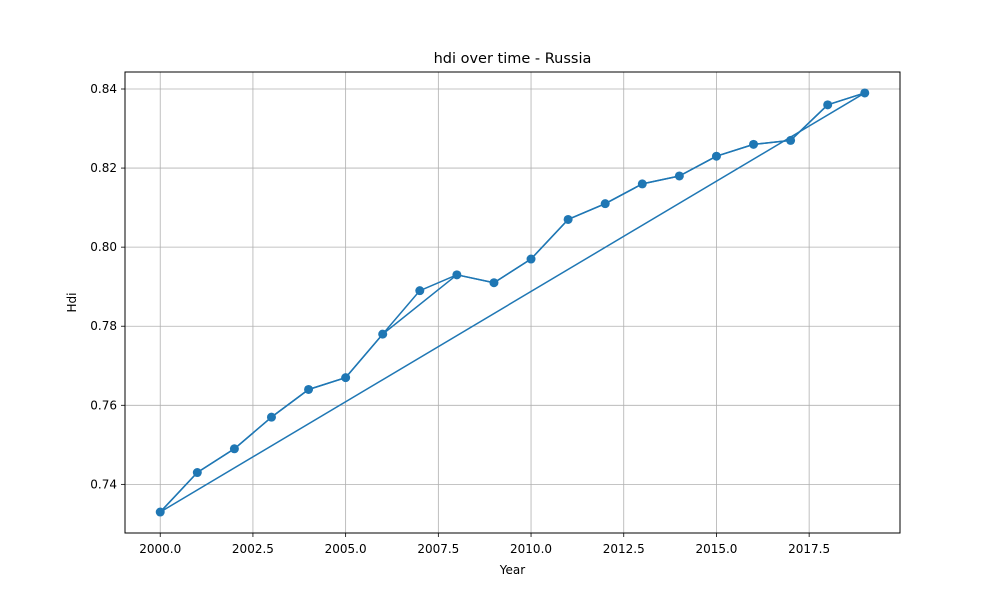 The width and height of the screenshot is (1000, 600). What do you see at coordinates (103, 168) in the screenshot?
I see `y-tick-label: 0.82` at bounding box center [103, 168].